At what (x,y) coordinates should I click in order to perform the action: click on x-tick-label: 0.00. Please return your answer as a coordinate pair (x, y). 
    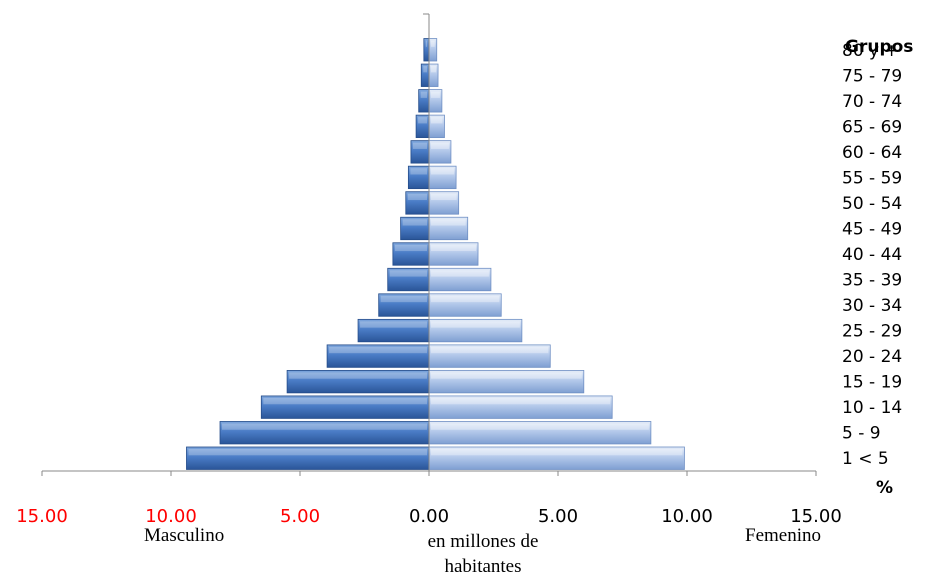
    Looking at the image, I should click on (429, 516).